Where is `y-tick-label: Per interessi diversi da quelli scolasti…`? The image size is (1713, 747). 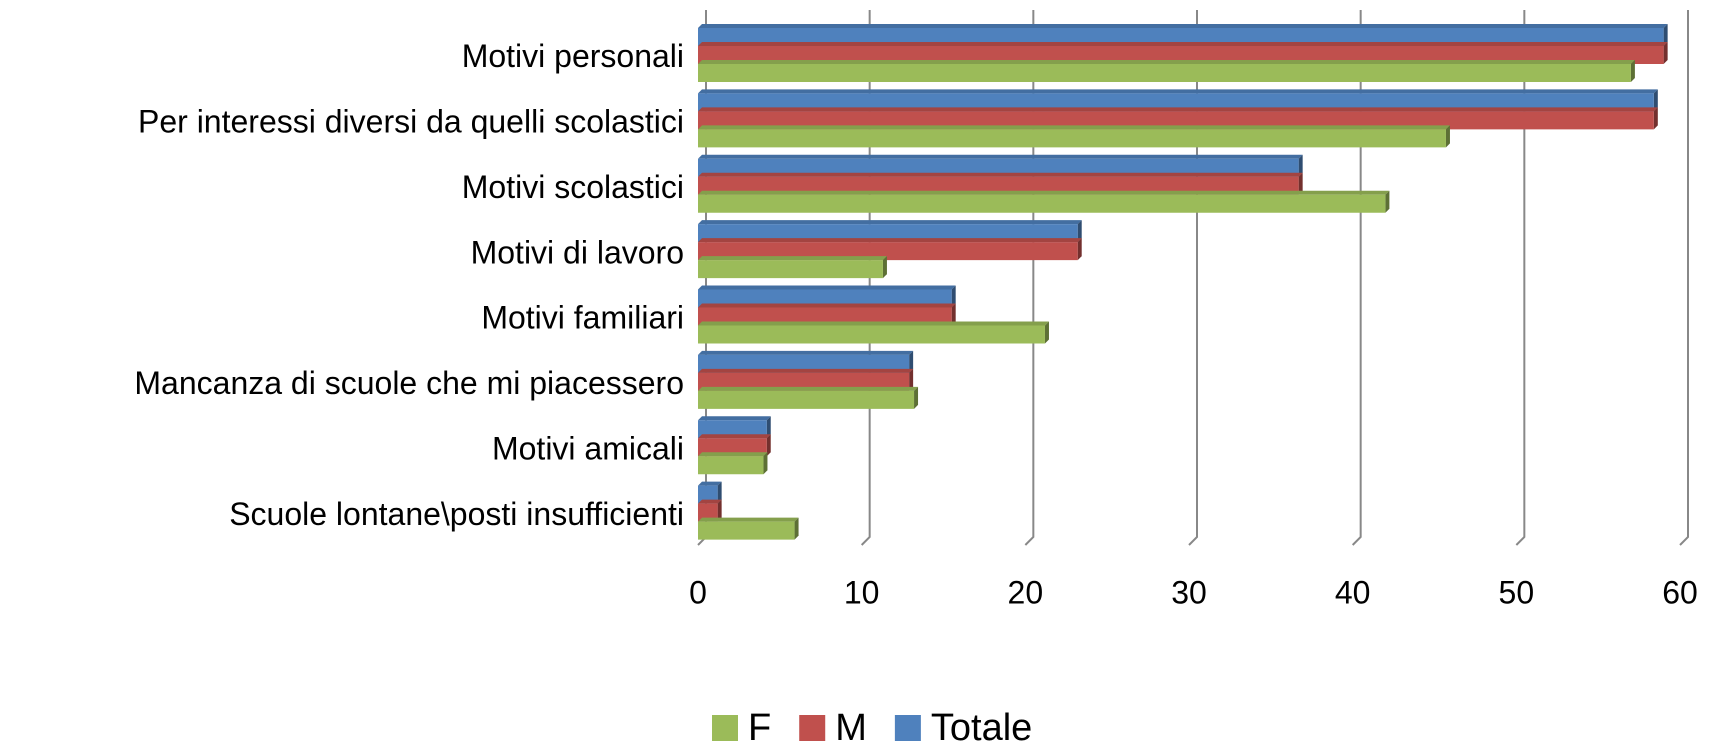 y-tick-label: Per interessi diversi da quelli scolasti… is located at coordinates (411, 122).